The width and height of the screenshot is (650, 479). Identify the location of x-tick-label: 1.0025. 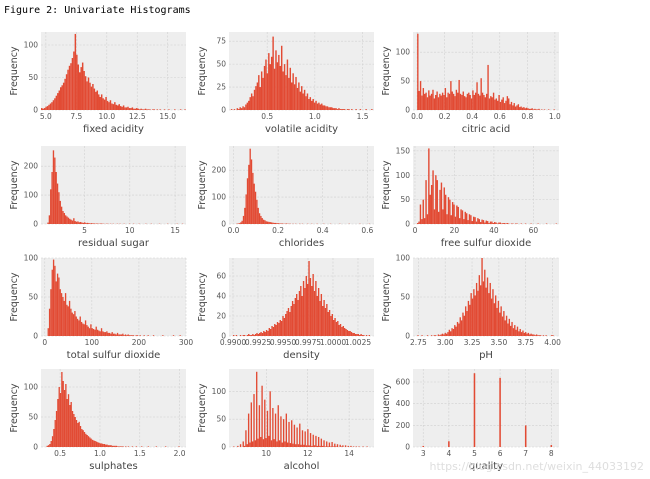
(358, 342).